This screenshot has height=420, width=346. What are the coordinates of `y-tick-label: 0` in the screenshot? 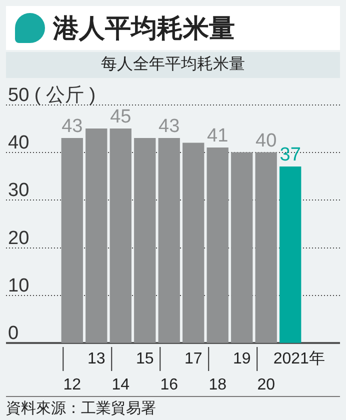 It's located at (13, 333).